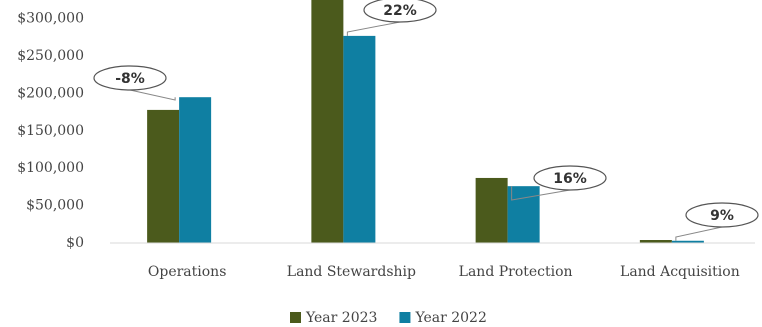 This screenshot has height=327, width=762. What do you see at coordinates (50, 93) in the screenshot?
I see `y-tick-label: $200,000` at bounding box center [50, 93].